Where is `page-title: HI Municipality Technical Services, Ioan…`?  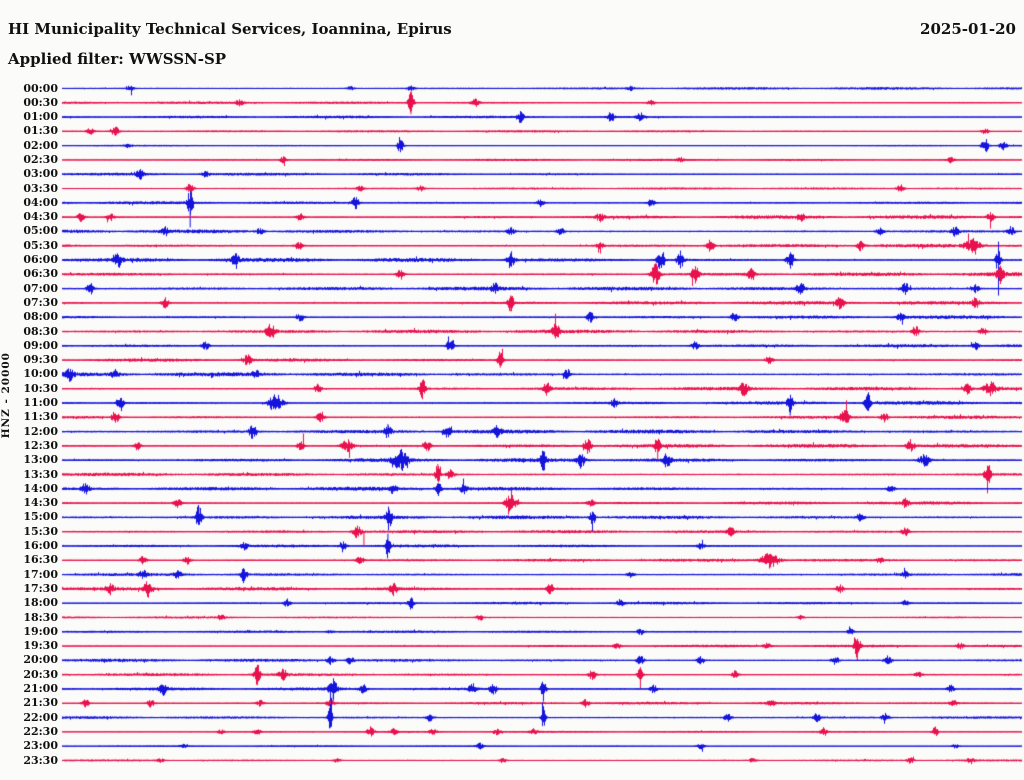
page-title: HI Municipality Technical Services, Ioan… is located at coordinates (230, 29).